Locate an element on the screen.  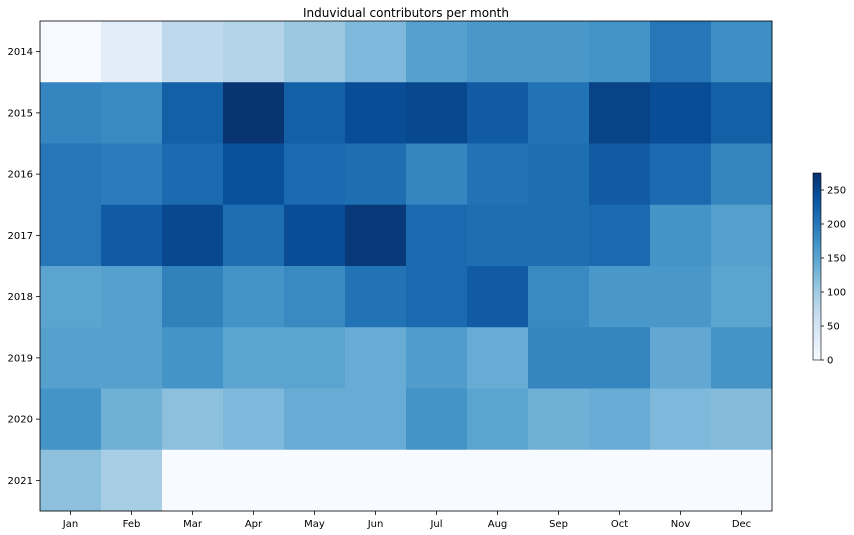
heatmap-cell-2014-Oct is located at coordinates (620, 52).